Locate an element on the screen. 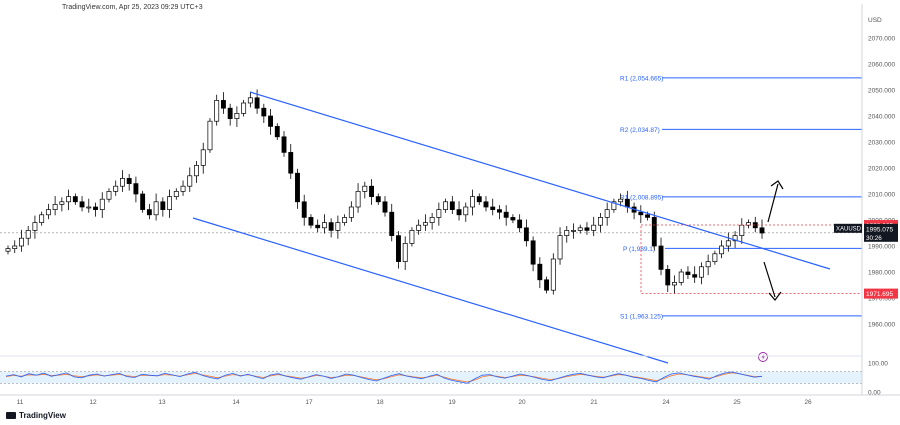 The height and width of the screenshot is (425, 900). price-tick-label: 2030.000 is located at coordinates (881, 143).